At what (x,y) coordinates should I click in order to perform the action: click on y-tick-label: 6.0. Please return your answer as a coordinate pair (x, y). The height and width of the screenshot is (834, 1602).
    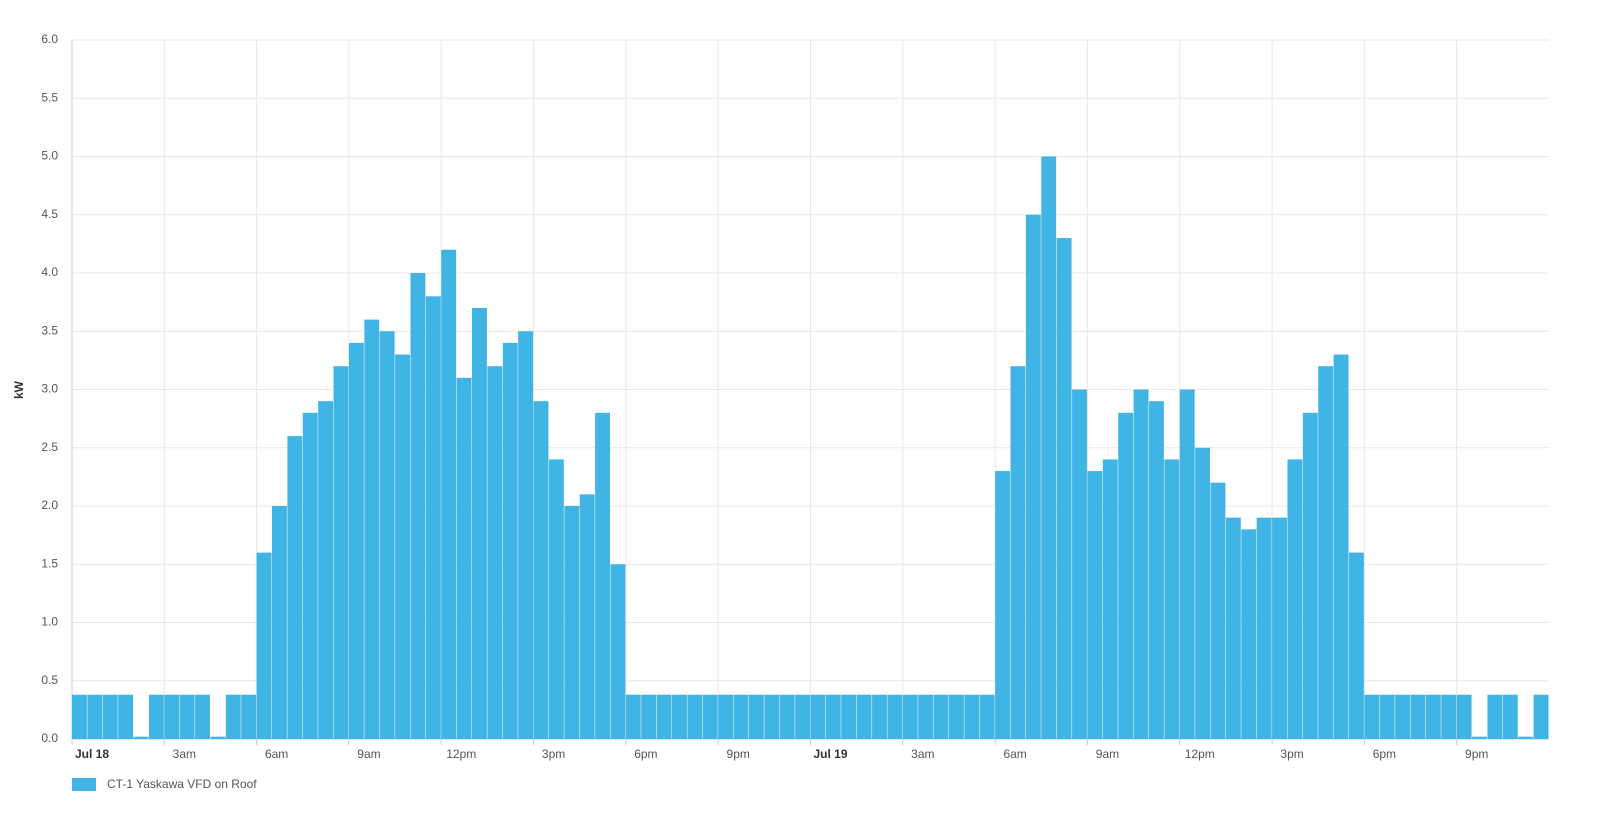
    Looking at the image, I should click on (49, 39).